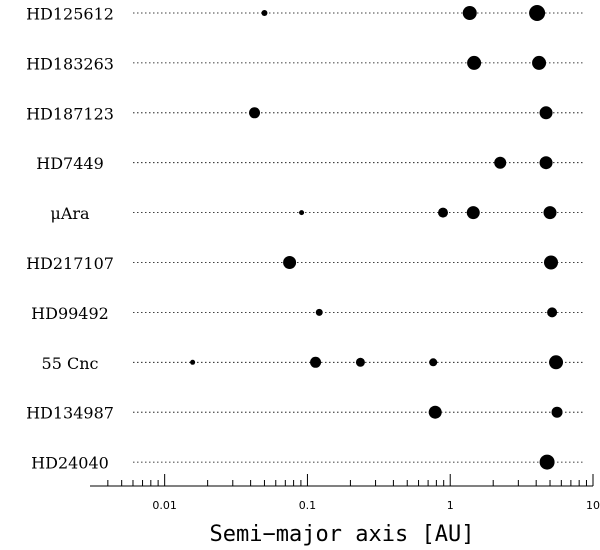  Describe the element at coordinates (70, 413) in the screenshot. I see `system-label: HD134987` at that location.